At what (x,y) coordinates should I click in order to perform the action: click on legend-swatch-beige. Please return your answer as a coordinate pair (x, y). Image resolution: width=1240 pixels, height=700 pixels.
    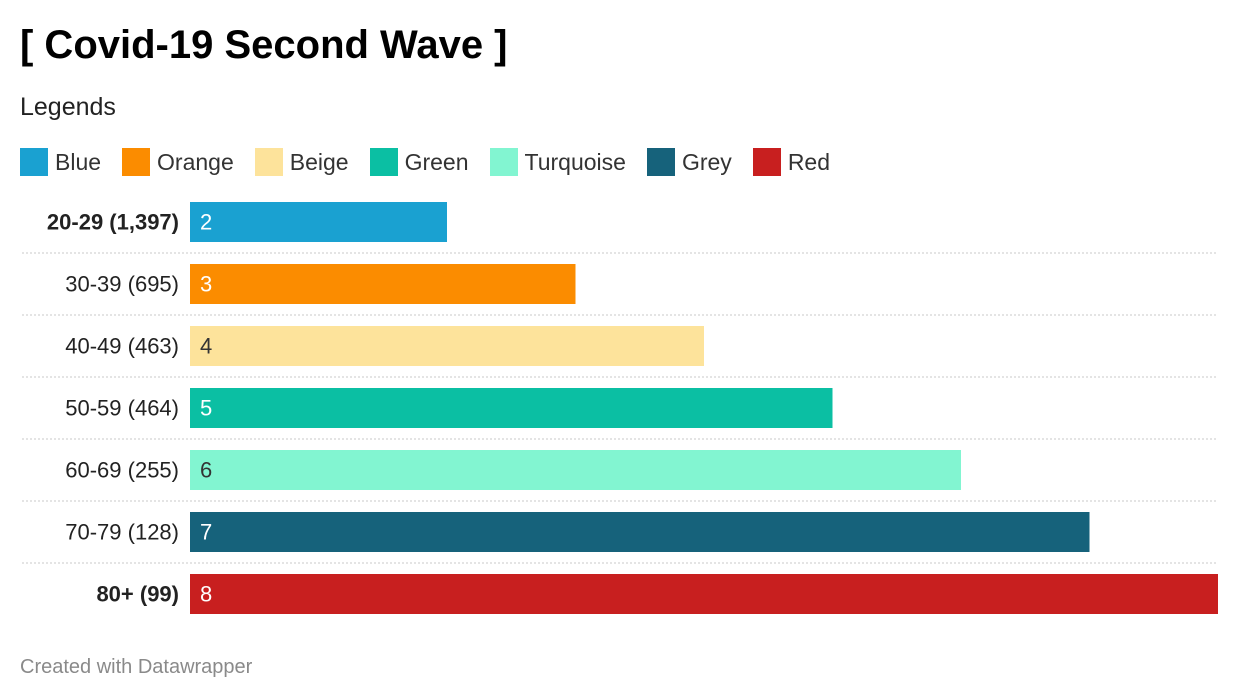
    Looking at the image, I should click on (268, 162).